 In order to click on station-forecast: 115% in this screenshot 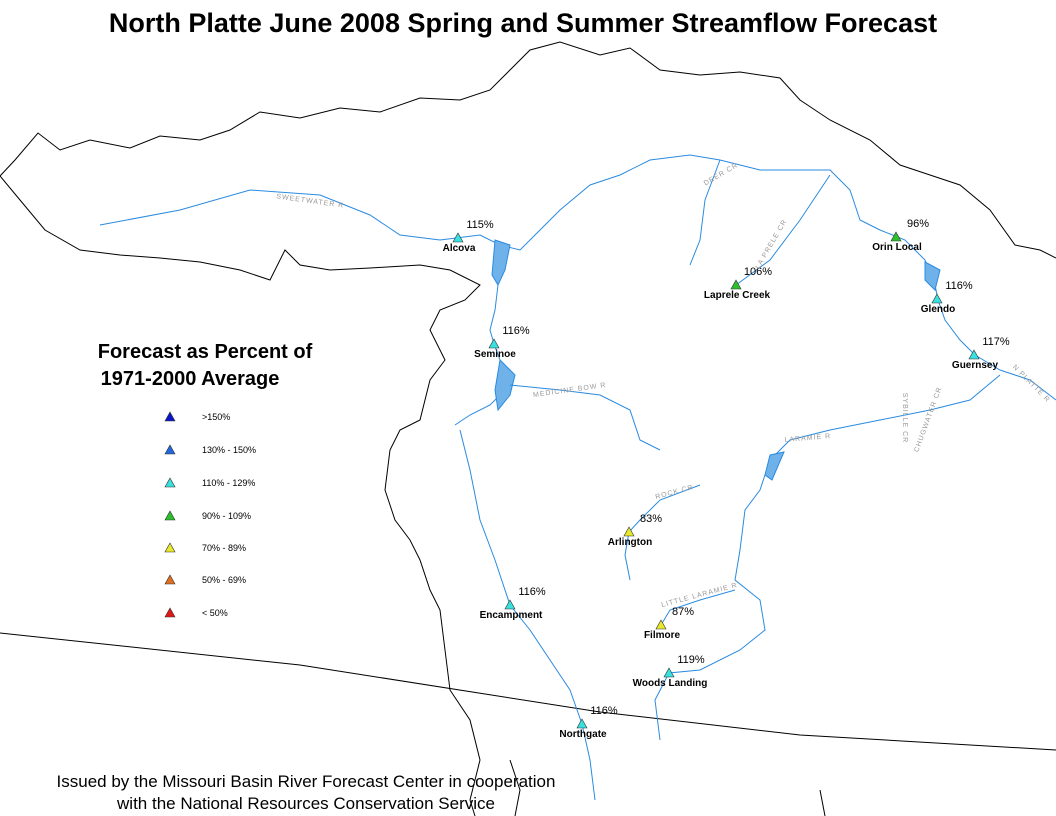, I will do `click(480, 225)`.